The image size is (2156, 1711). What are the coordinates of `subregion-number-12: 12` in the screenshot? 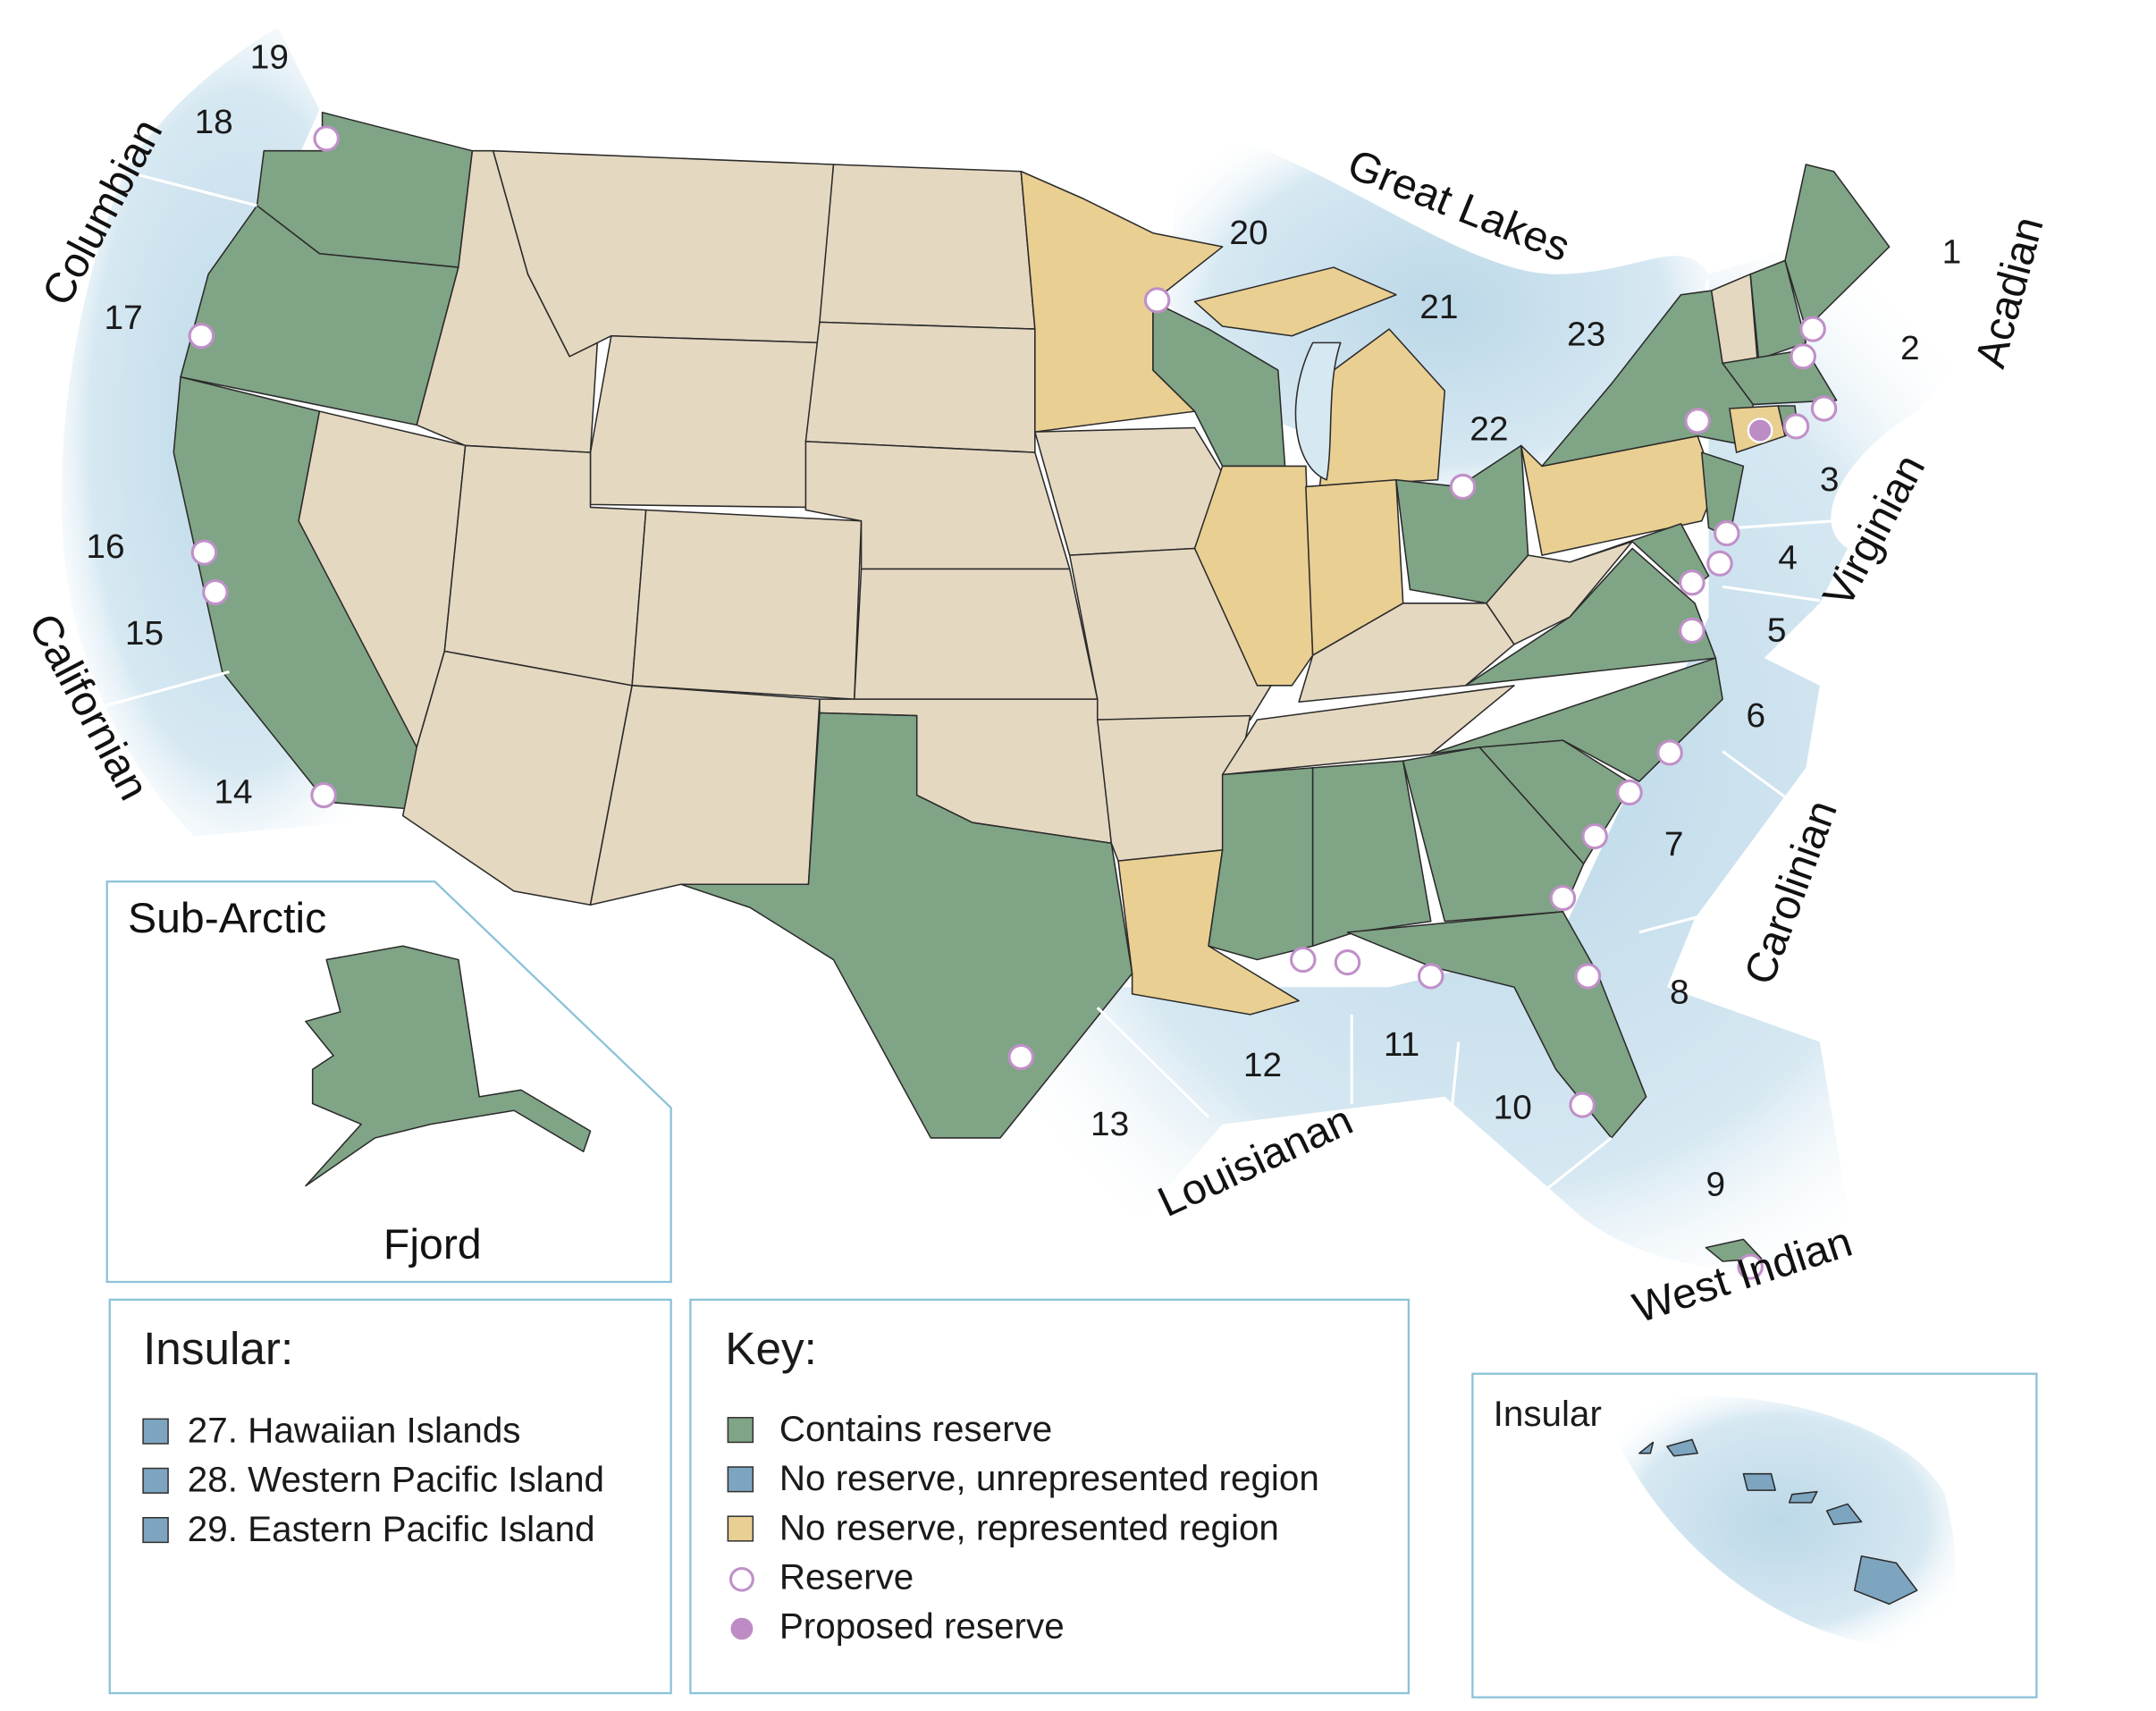 It's located at (1263, 1065).